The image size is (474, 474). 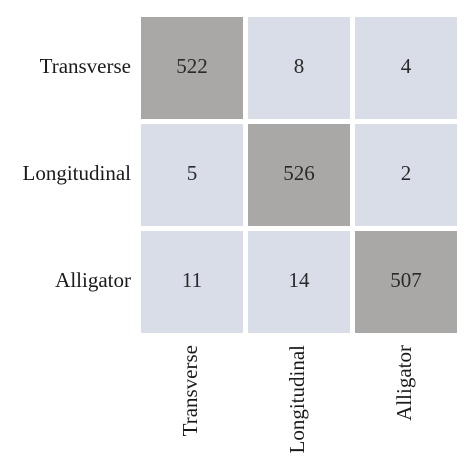 I want to click on column-label: Transverse, so click(x=190, y=390).